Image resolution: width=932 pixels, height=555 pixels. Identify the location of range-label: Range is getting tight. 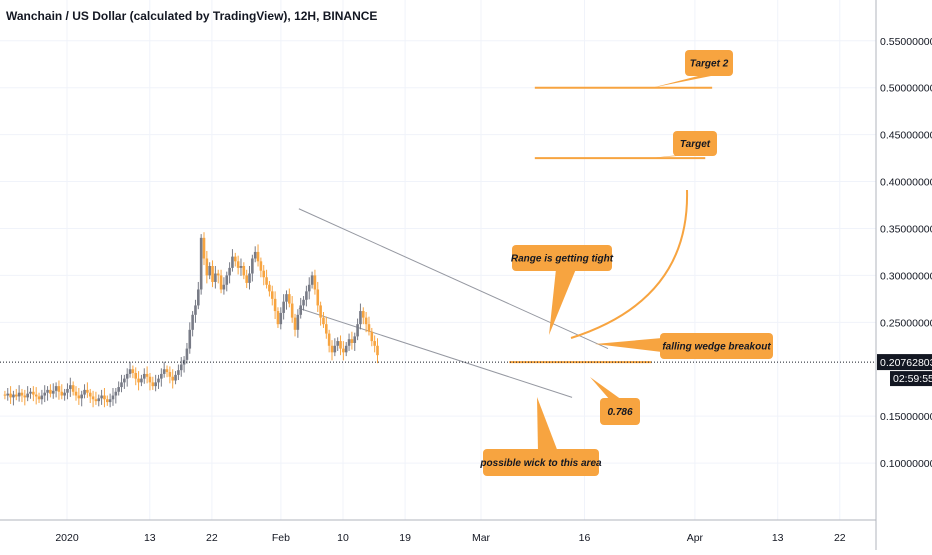
(562, 259).